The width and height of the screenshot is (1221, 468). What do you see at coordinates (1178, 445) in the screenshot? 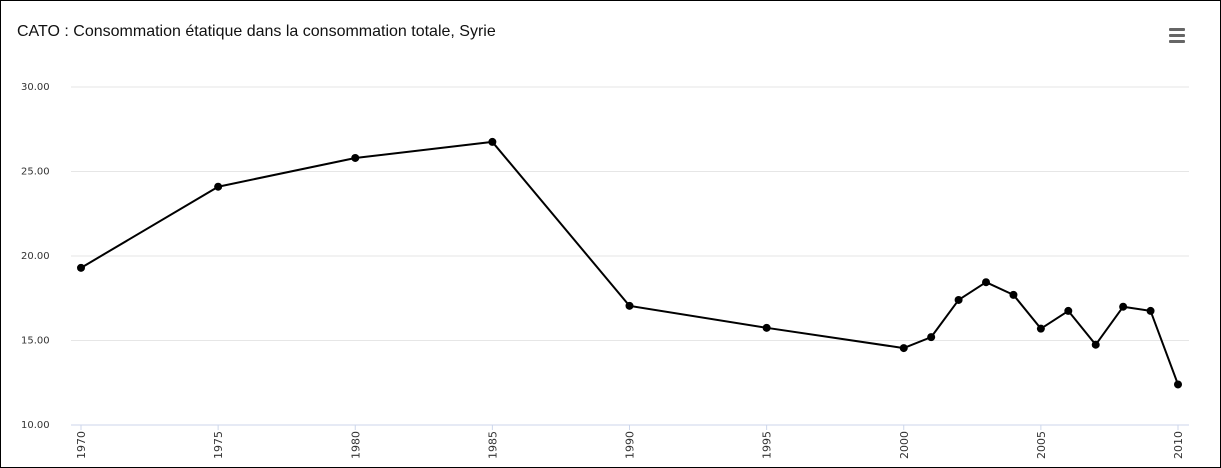
I see `x-tick-label: 2010` at bounding box center [1178, 445].